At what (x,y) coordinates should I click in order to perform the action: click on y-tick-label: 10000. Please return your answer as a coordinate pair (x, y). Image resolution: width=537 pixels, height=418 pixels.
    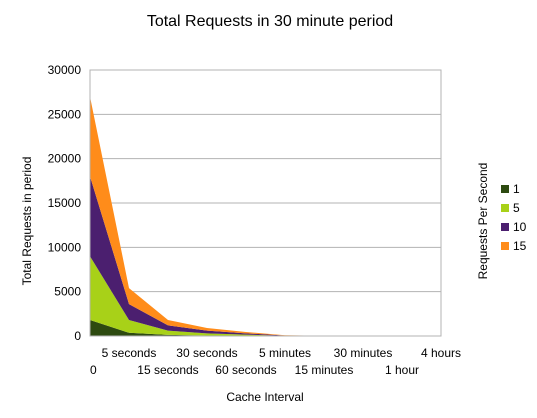
    Looking at the image, I should click on (65, 247).